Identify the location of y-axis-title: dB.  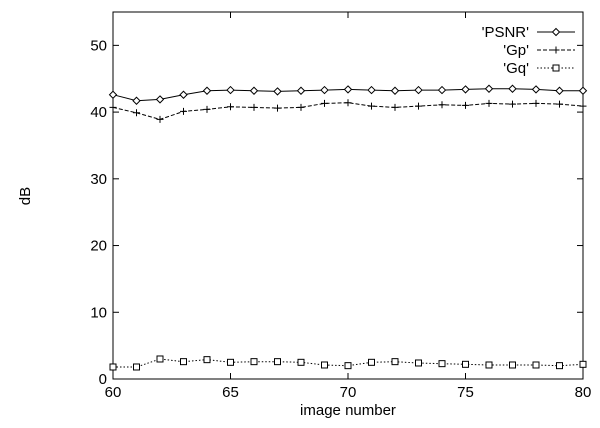
(25, 196).